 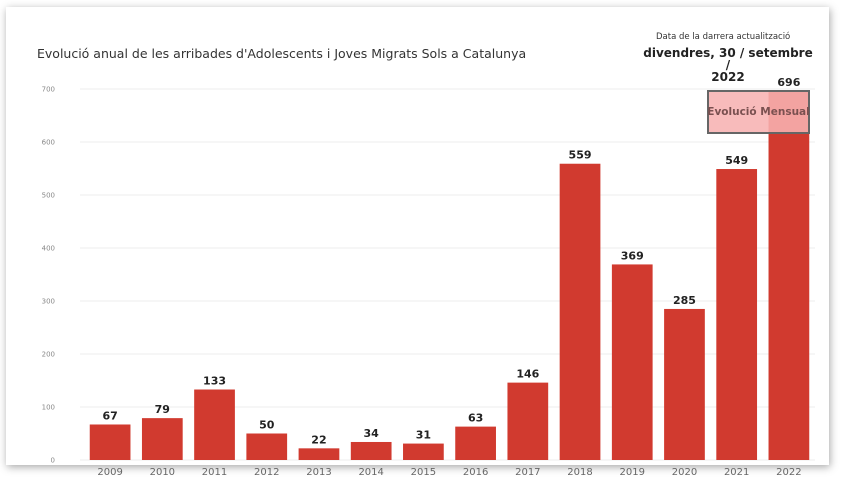 I want to click on last-update-date-line2: 2022, so click(x=728, y=77).